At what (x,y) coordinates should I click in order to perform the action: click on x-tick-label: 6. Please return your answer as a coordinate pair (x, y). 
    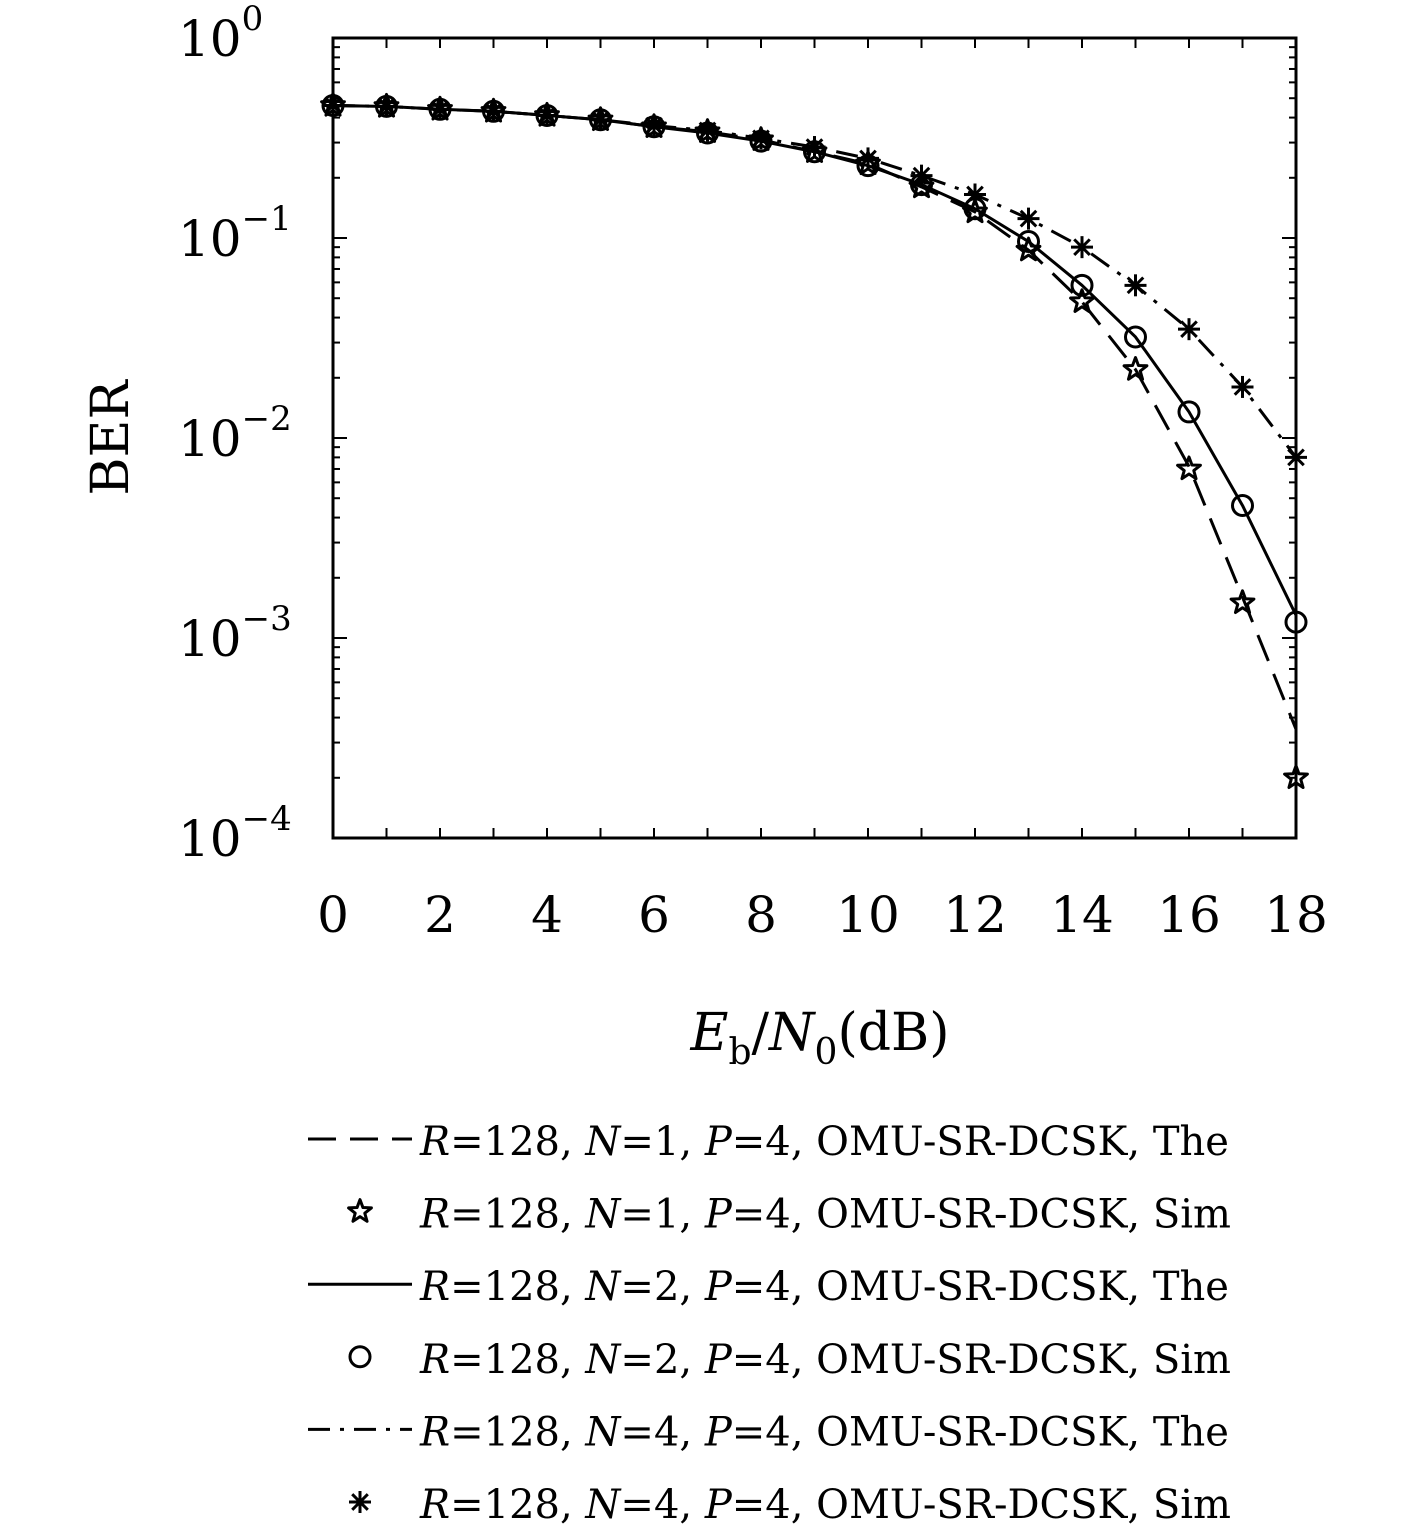
    Looking at the image, I should click on (654, 915).